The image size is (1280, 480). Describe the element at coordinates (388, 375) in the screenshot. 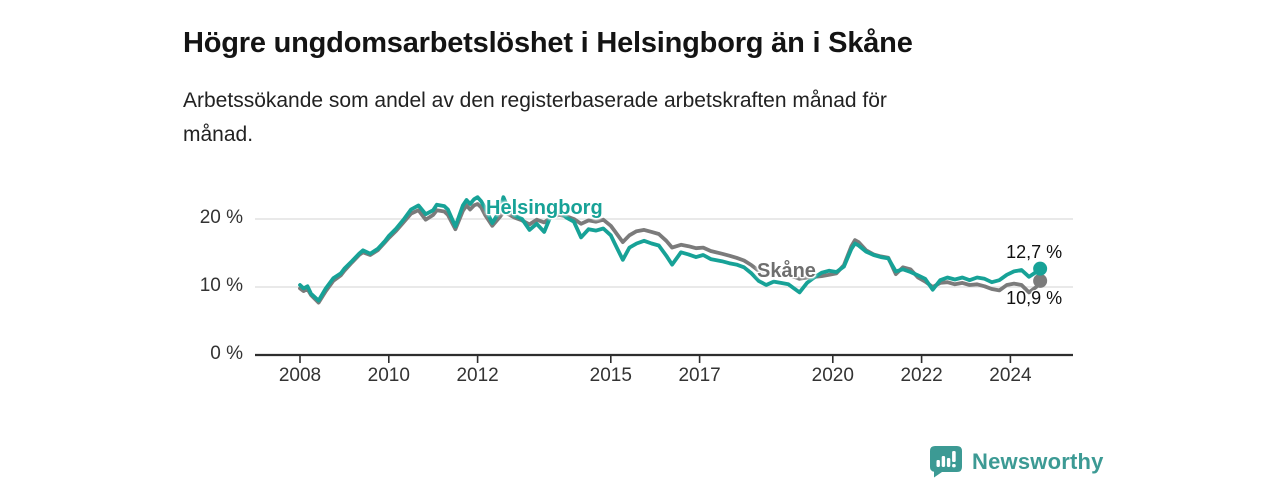

I see `x-tick-label: 2010` at that location.